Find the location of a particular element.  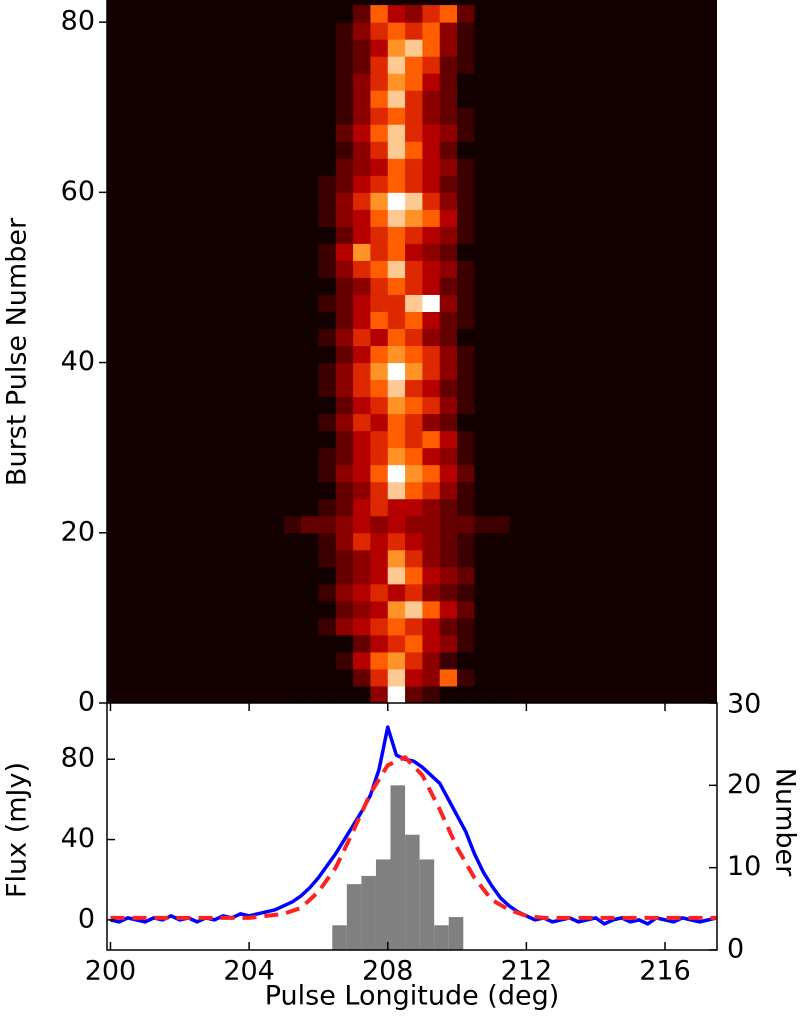

y-tick-label: 60 is located at coordinates (78, 191).